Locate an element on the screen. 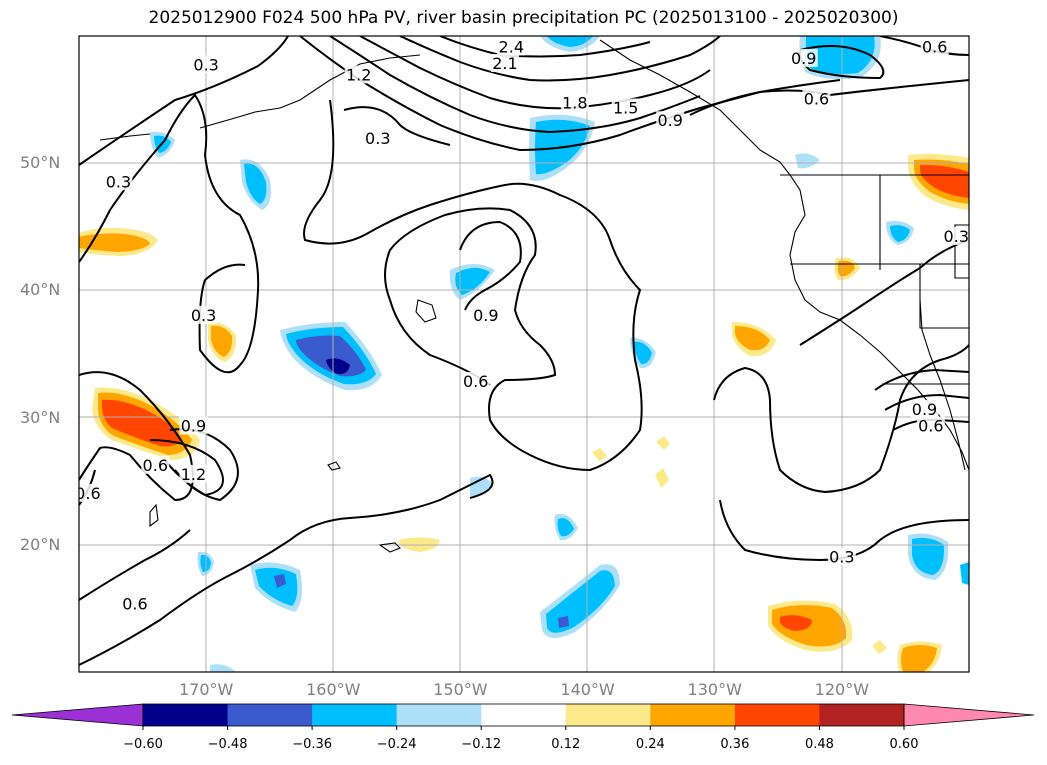 The height and width of the screenshot is (765, 1047). lat-tick-label: 50°N is located at coordinates (40, 163).